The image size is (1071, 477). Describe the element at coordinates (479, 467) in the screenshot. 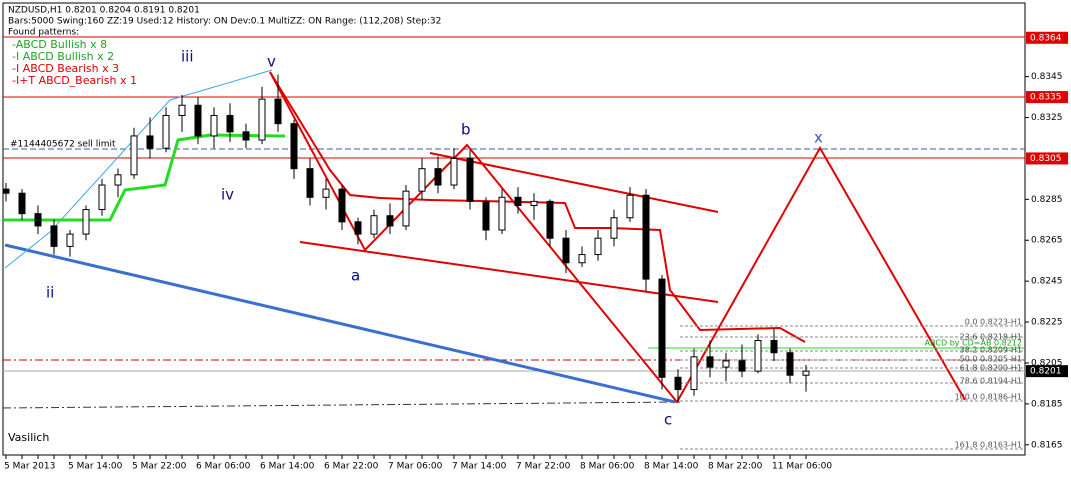

I see `x-tick-label: 7 Mar 14:00` at that location.